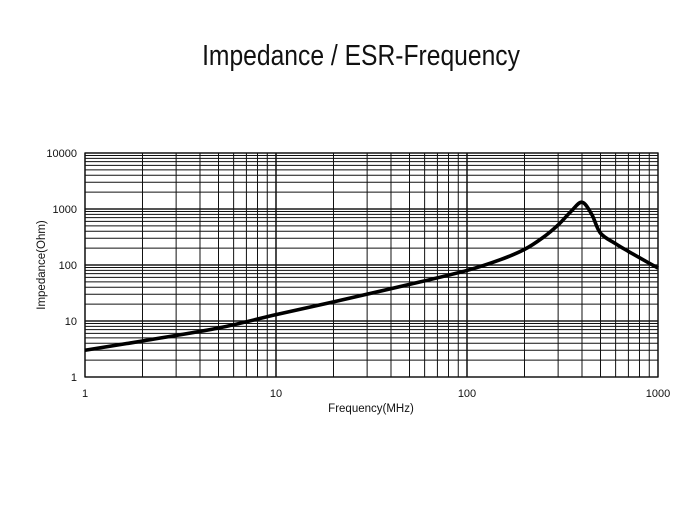 Image resolution: width=700 pixels, height=530 pixels. I want to click on x-tick-label: 1000, so click(658, 394).